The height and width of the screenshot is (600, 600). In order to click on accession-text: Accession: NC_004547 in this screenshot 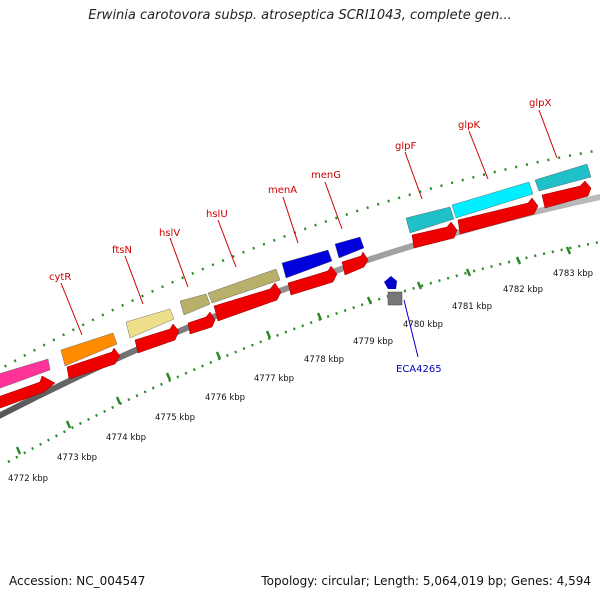, I will do `click(77, 581)`.